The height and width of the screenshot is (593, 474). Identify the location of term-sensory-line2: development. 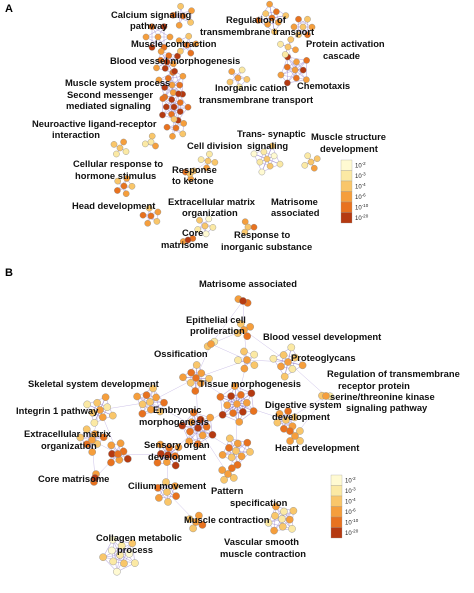
(177, 456).